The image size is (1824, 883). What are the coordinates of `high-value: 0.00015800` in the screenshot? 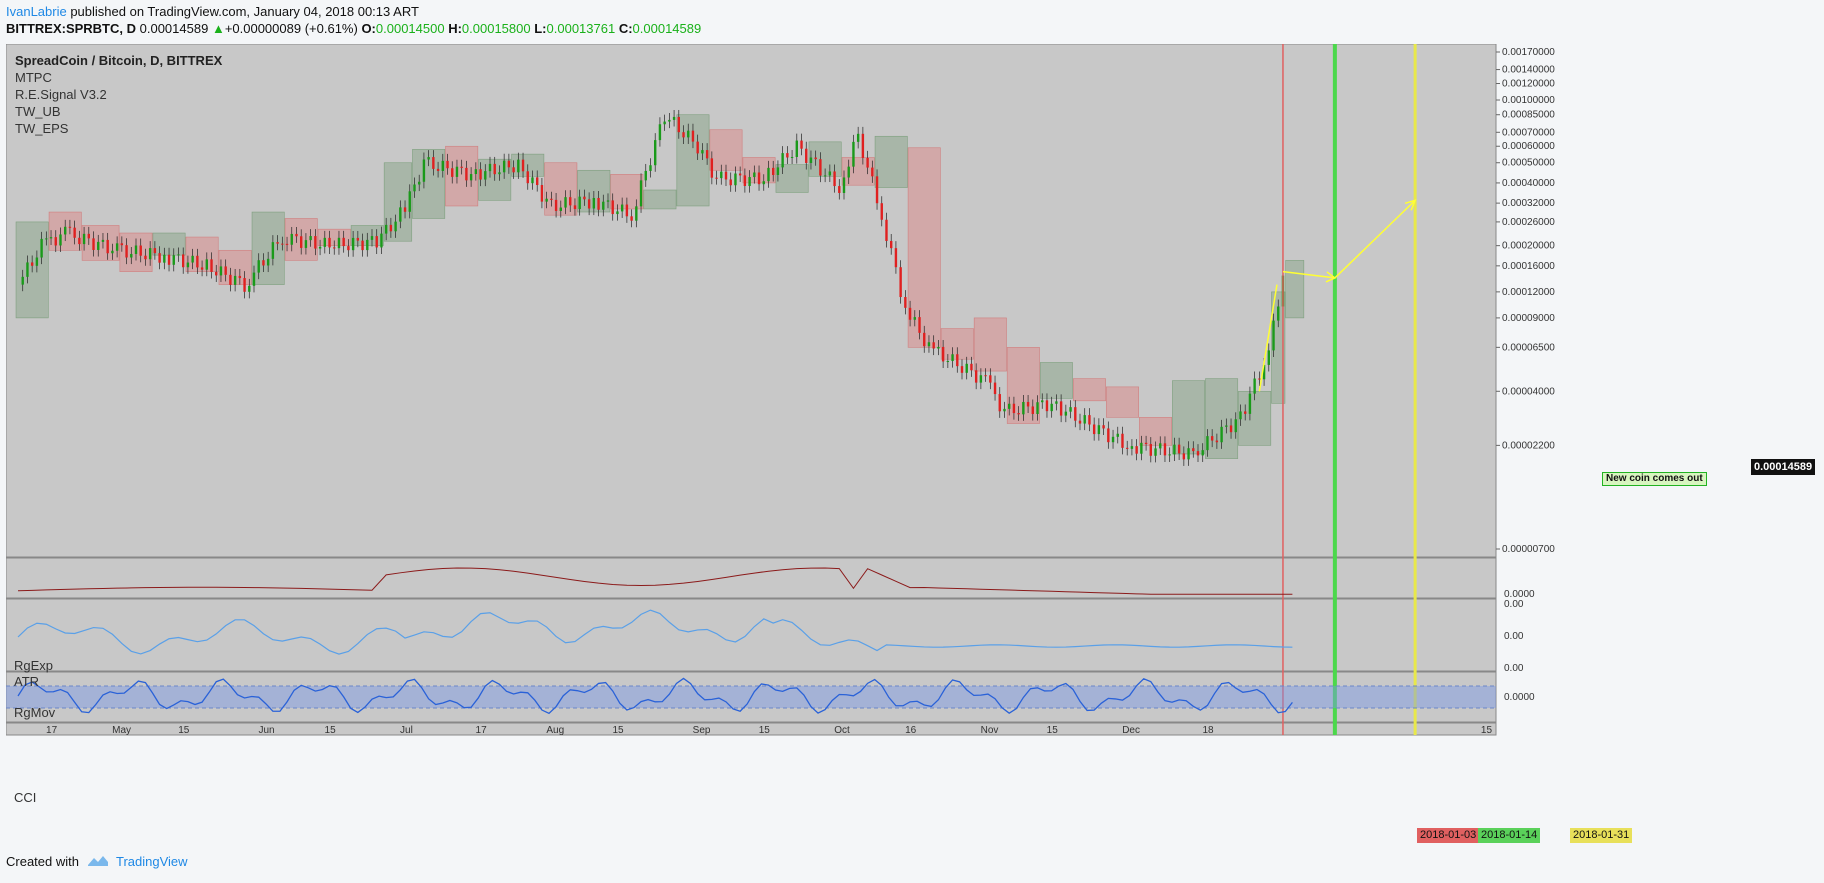 It's located at (496, 28).